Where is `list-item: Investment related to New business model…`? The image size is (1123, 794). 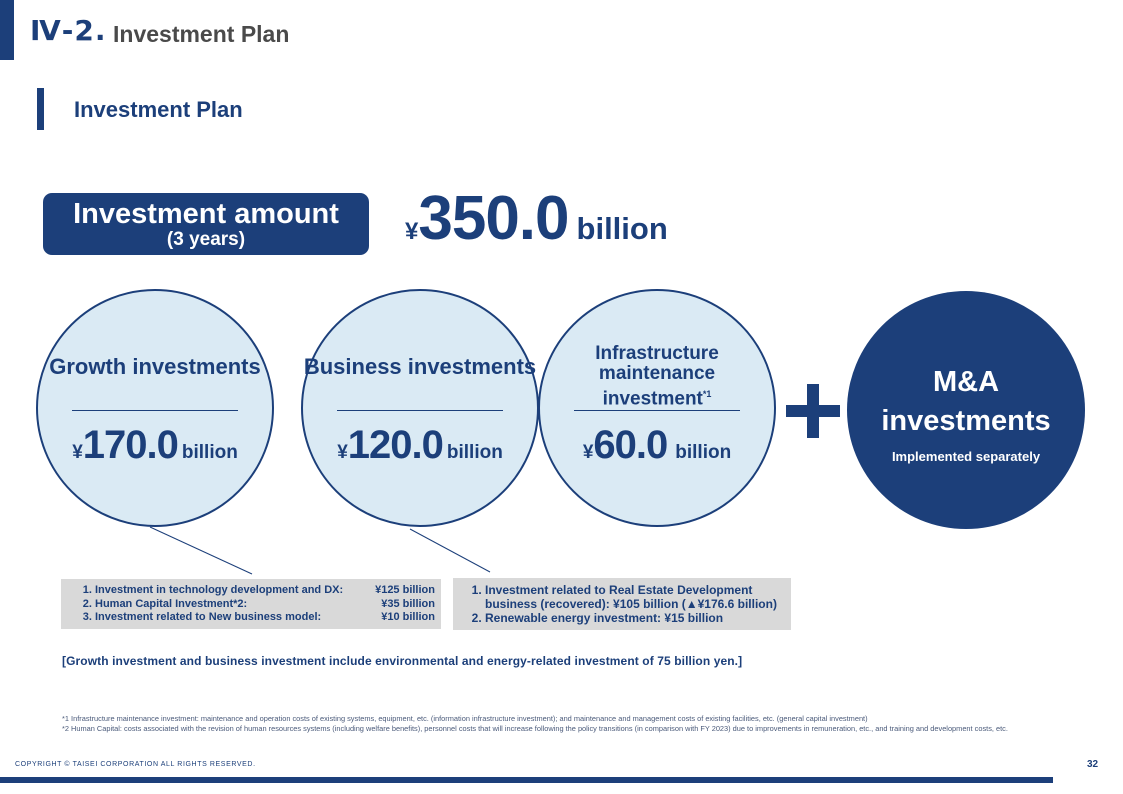
list-item: Investment related to New business model… is located at coordinates (265, 618).